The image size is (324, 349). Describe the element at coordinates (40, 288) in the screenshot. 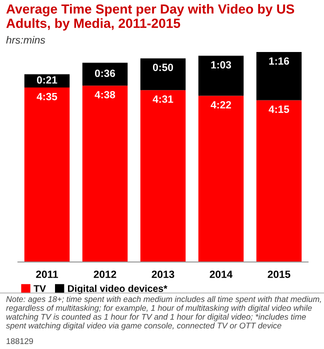

I see `legend-label: TV` at that location.